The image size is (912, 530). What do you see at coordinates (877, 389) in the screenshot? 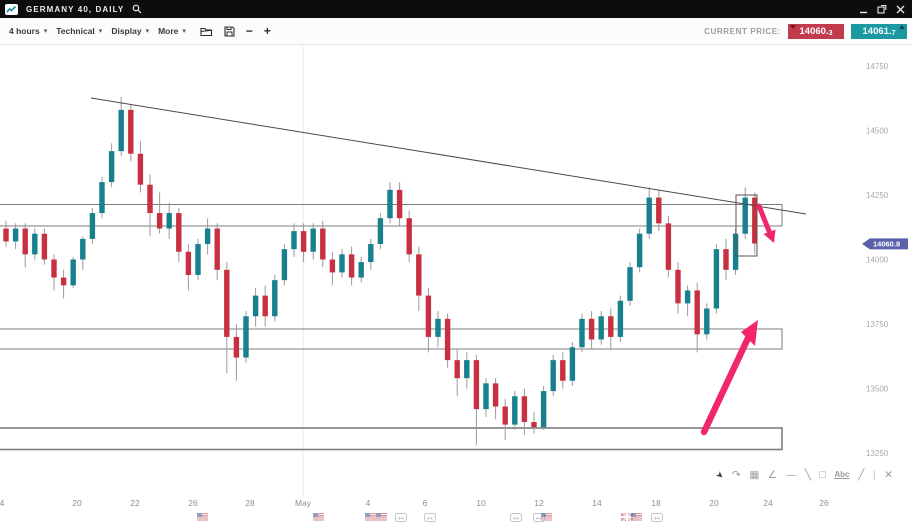
I see `y-axis-label: 13500` at bounding box center [877, 389].